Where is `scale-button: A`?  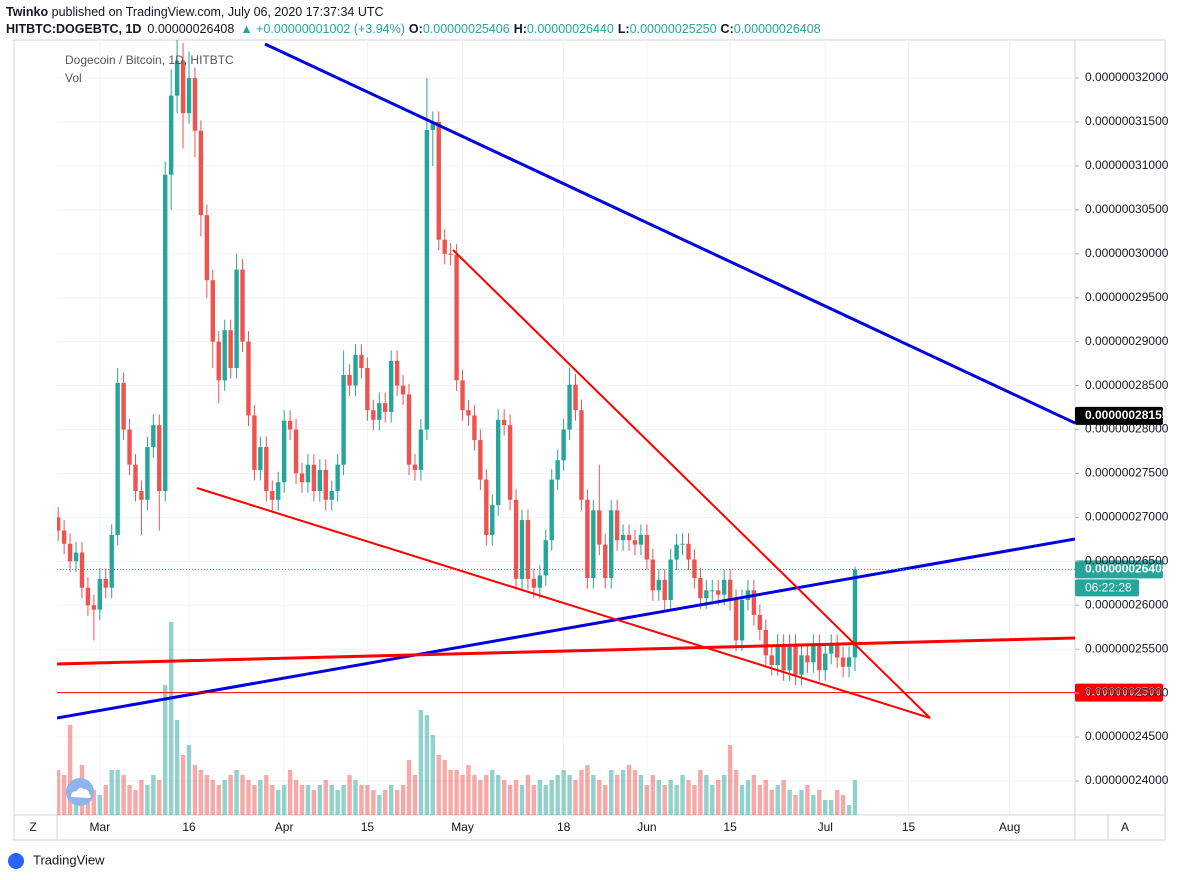
scale-button: A is located at coordinates (1125, 827).